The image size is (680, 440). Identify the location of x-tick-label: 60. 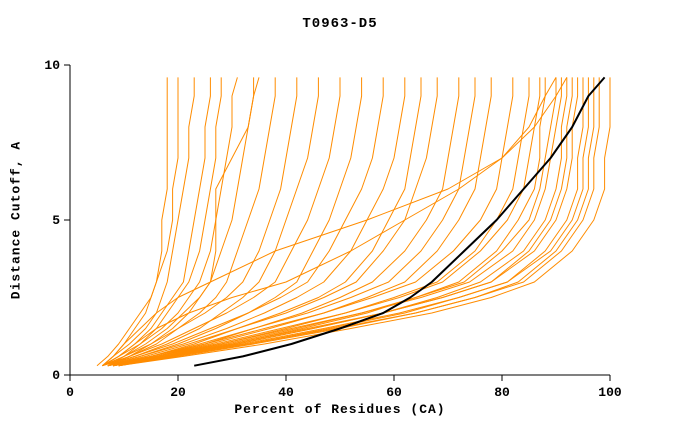
(394, 392).